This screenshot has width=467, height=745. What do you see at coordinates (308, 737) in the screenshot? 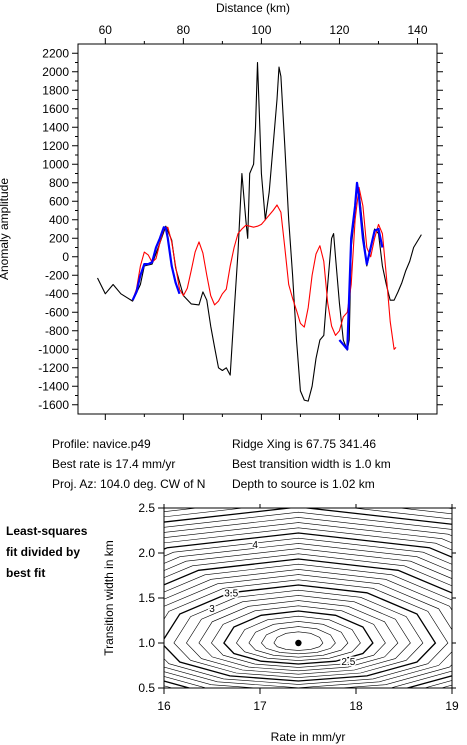
I see `bottom-x-axis-title: Rate in mm/yr` at bounding box center [308, 737].